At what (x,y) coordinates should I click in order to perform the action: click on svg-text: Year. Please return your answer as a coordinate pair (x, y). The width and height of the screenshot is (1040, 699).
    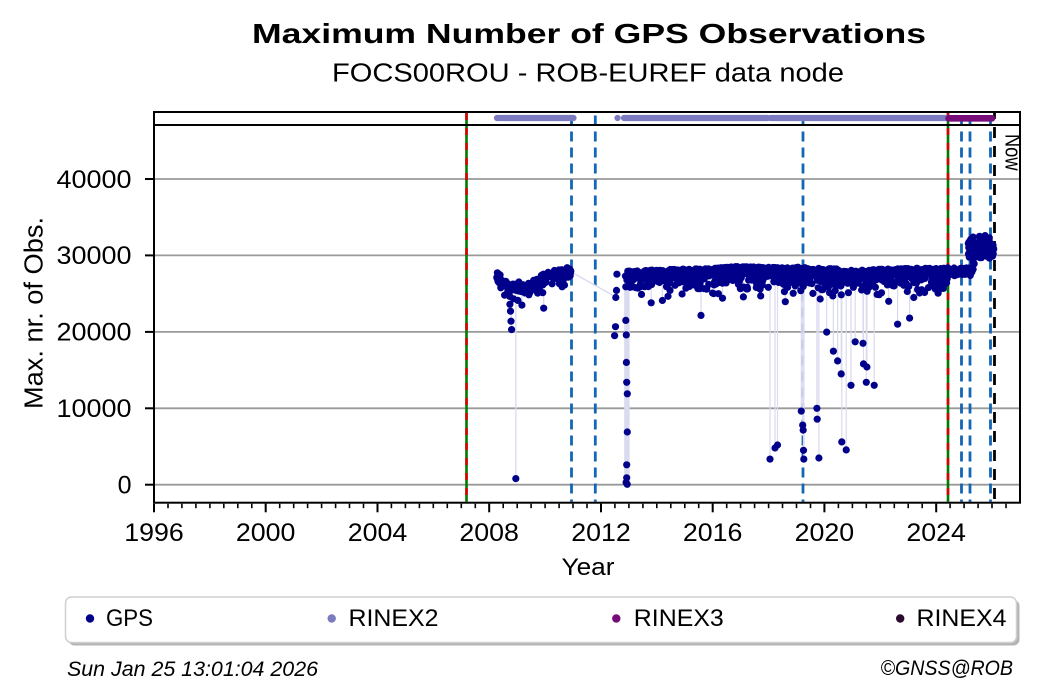
    Looking at the image, I should click on (588, 567).